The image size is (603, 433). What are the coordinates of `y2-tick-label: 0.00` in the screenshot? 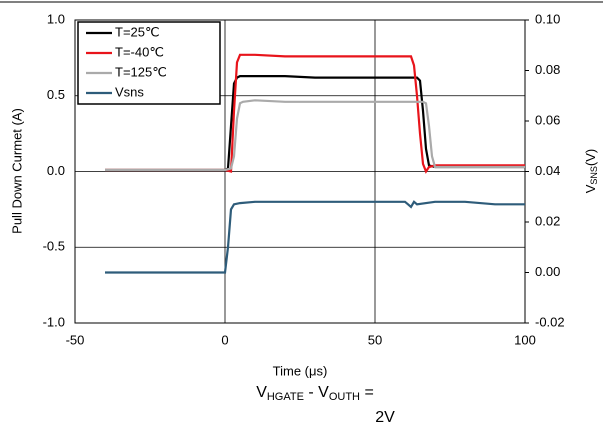 It's located at (547, 271).